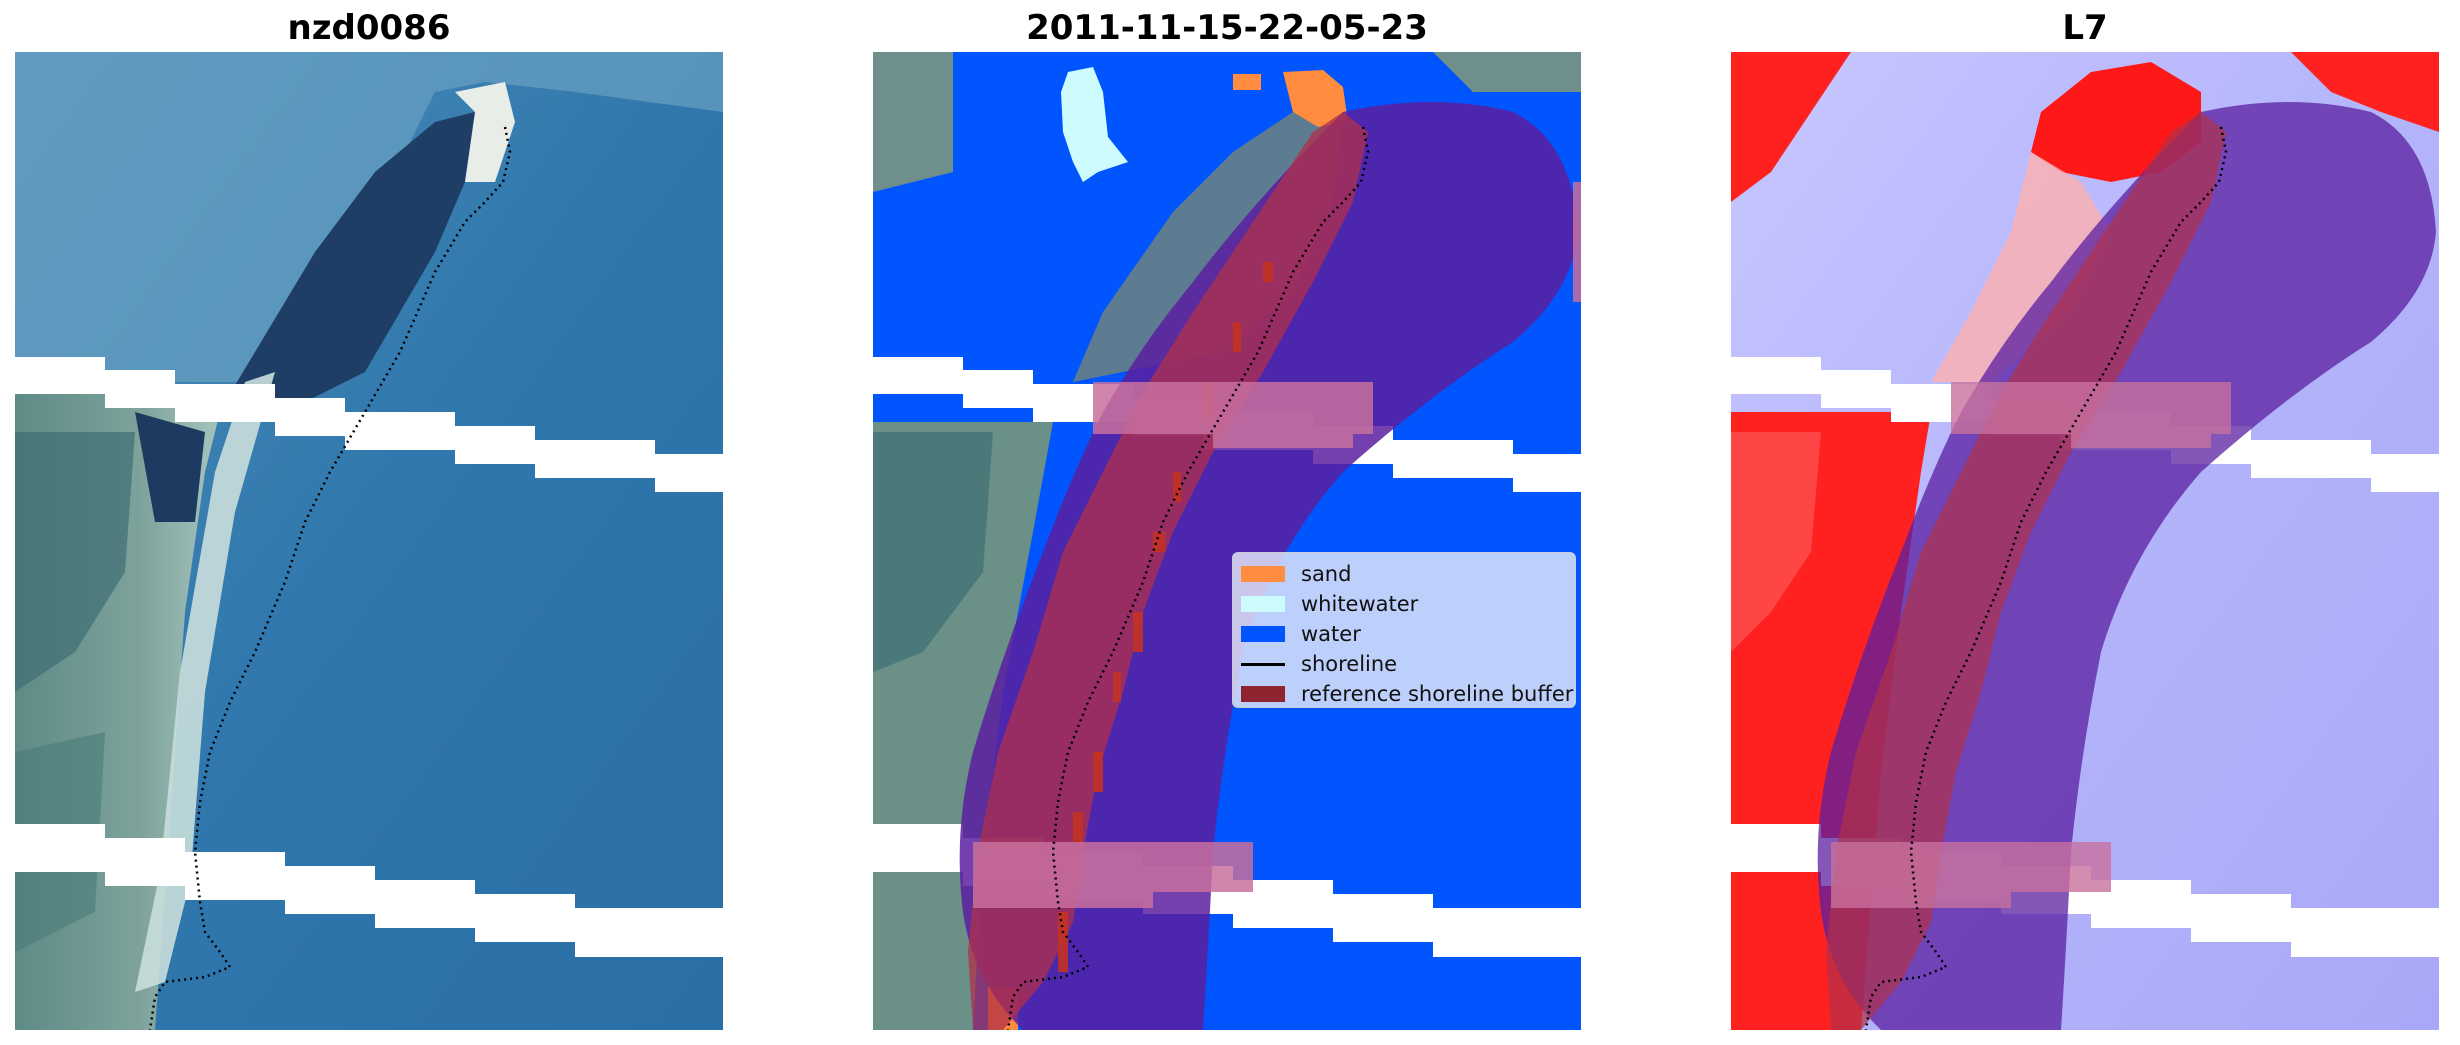  What do you see at coordinates (369, 28) in the screenshot?
I see `panel-title-image: nzd0086` at bounding box center [369, 28].